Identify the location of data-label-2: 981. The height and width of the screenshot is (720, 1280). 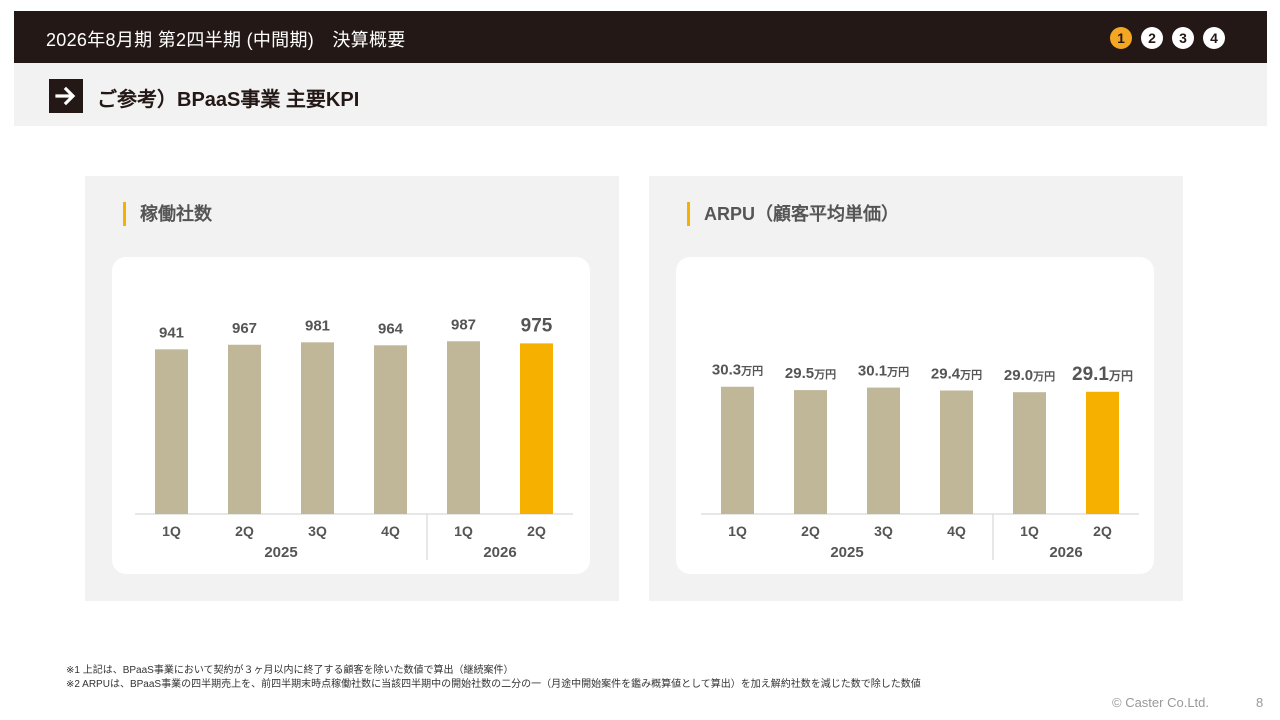
(317, 325).